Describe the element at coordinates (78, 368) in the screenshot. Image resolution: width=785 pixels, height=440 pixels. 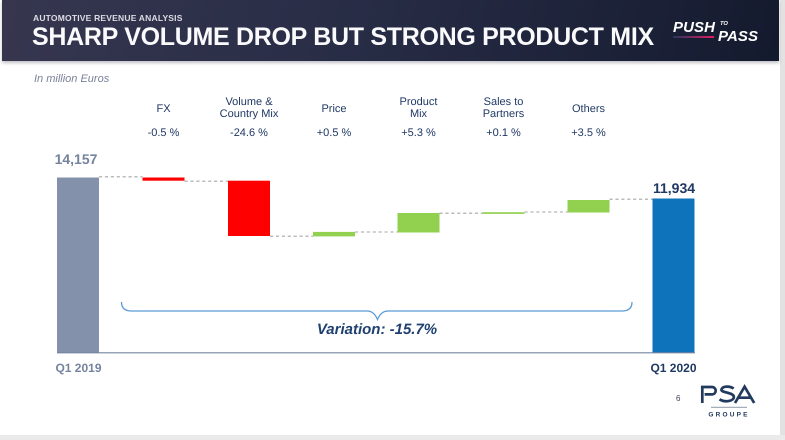
I see `svg-text: Q1 2019` at that location.